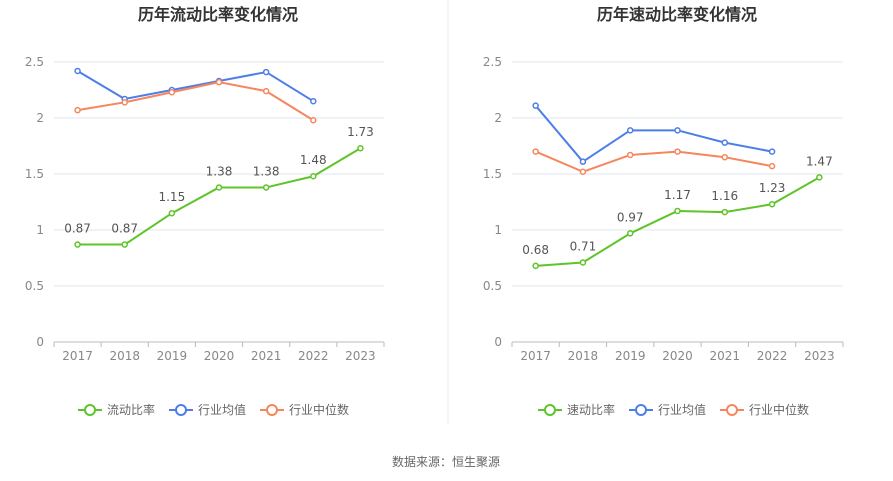 The height and width of the screenshot is (481, 893). I want to click on data-label: 0.68, so click(535, 250).